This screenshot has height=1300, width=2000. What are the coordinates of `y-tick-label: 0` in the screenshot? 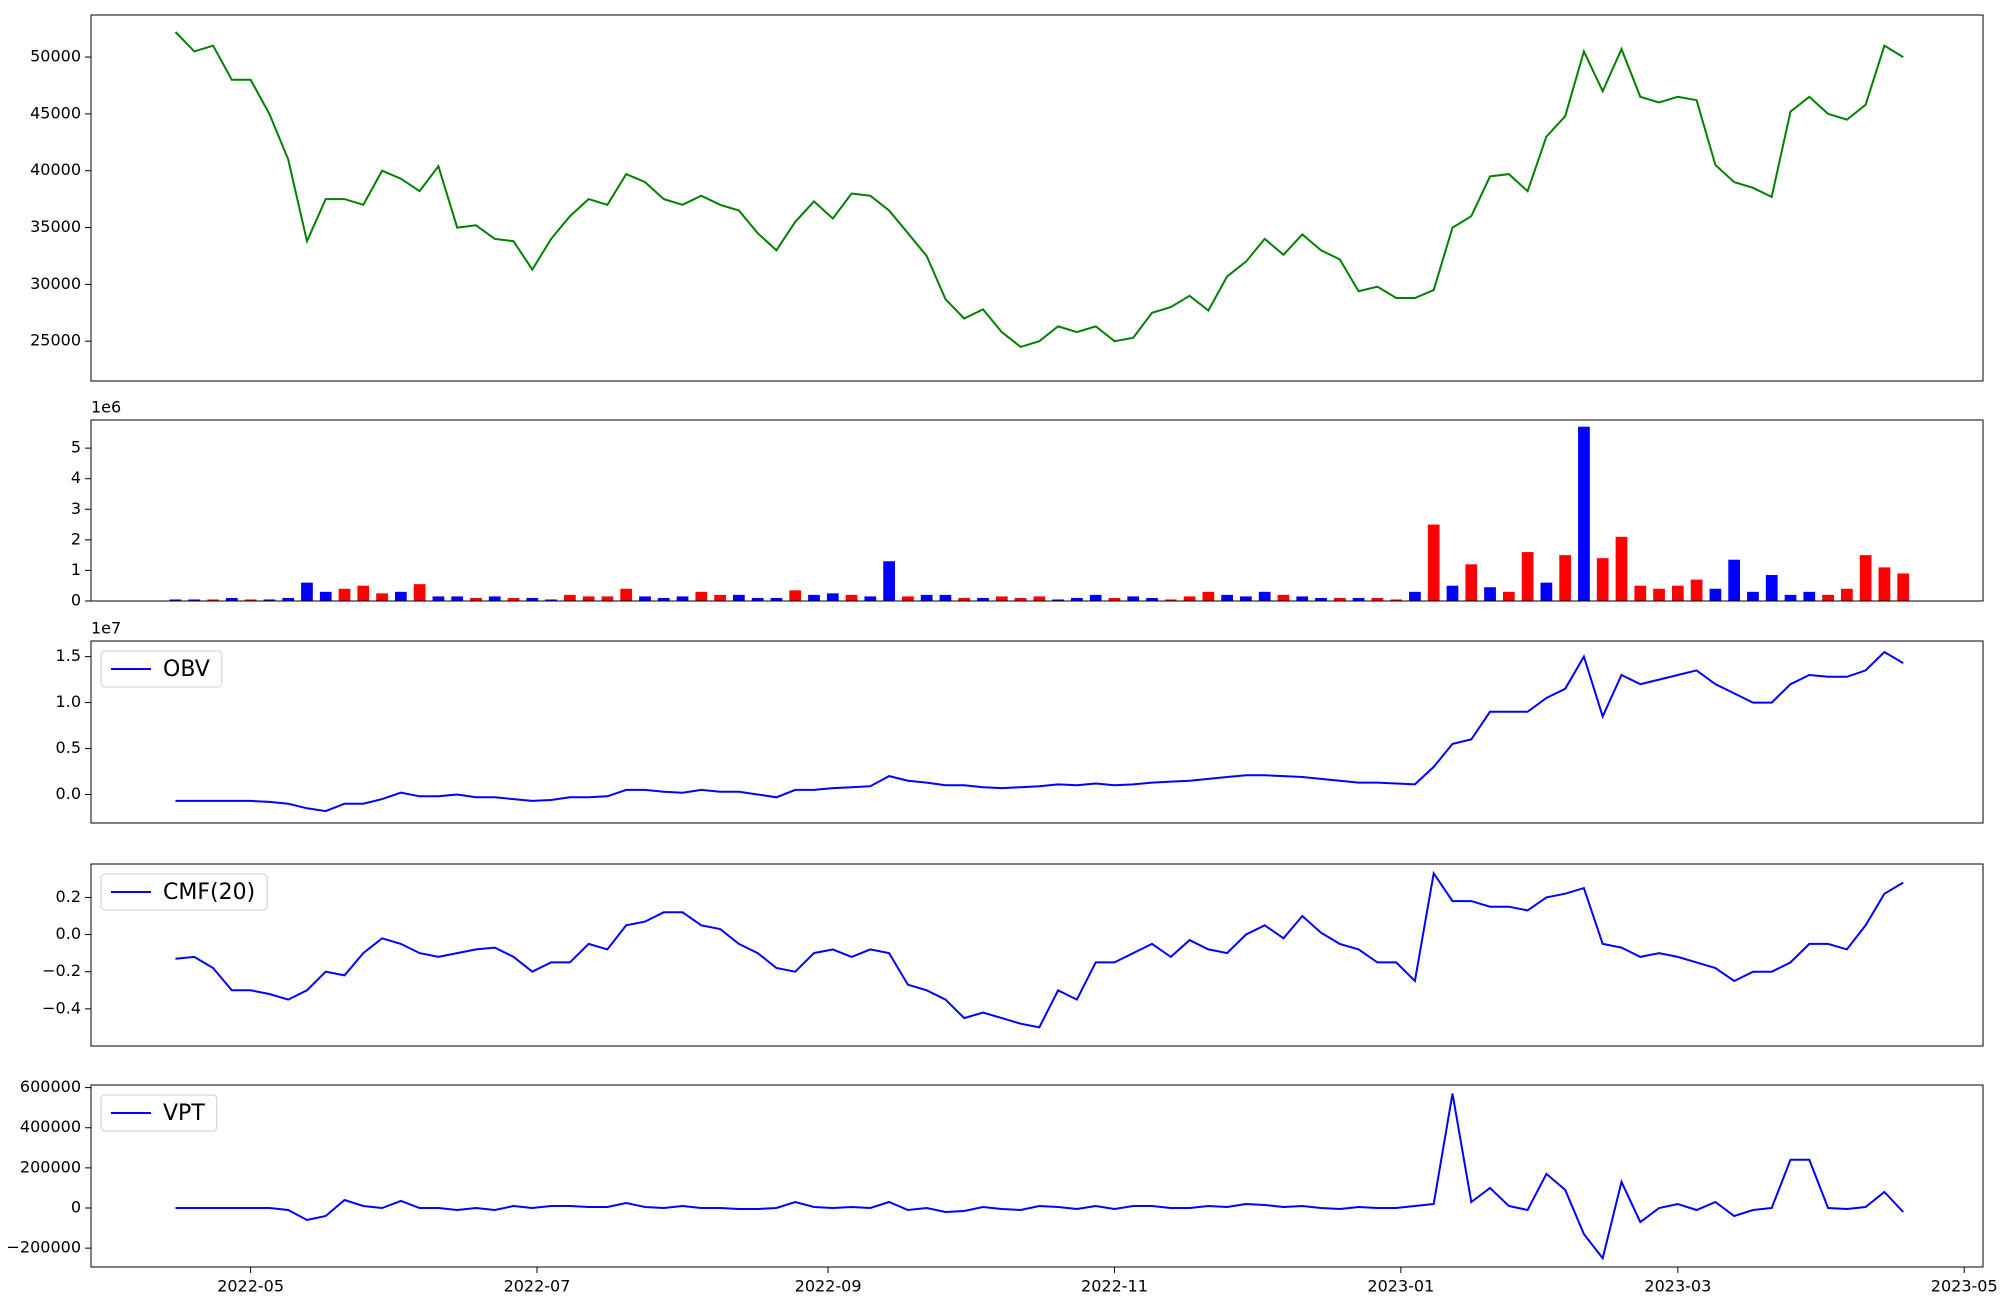 It's located at (76, 600).